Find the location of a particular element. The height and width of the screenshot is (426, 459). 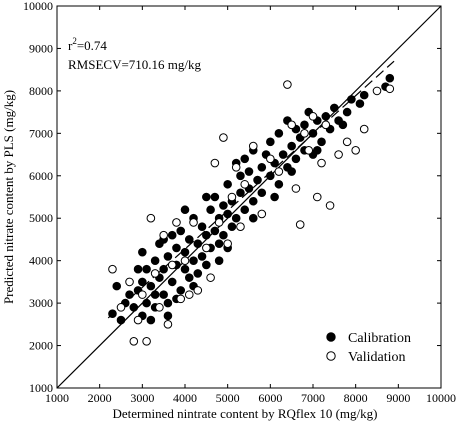

legend: Calibration Validation is located at coordinates (368, 348).